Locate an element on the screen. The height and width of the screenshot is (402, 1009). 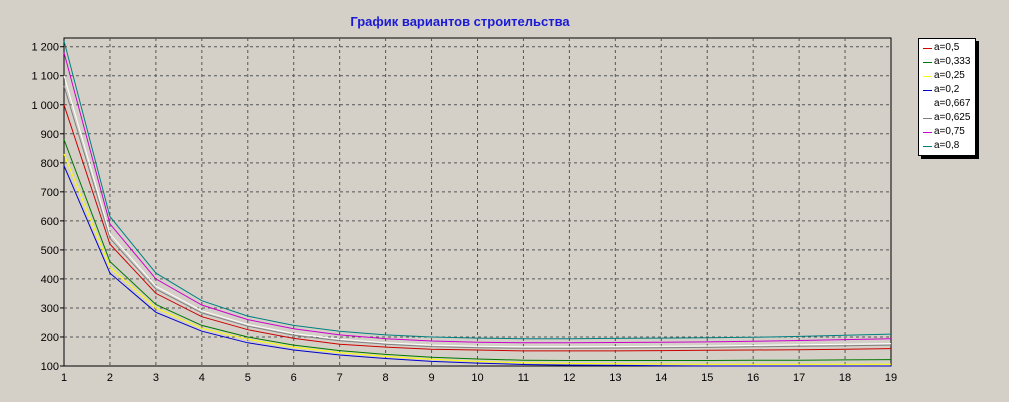
legend-item: a=0,667 is located at coordinates (947, 104).